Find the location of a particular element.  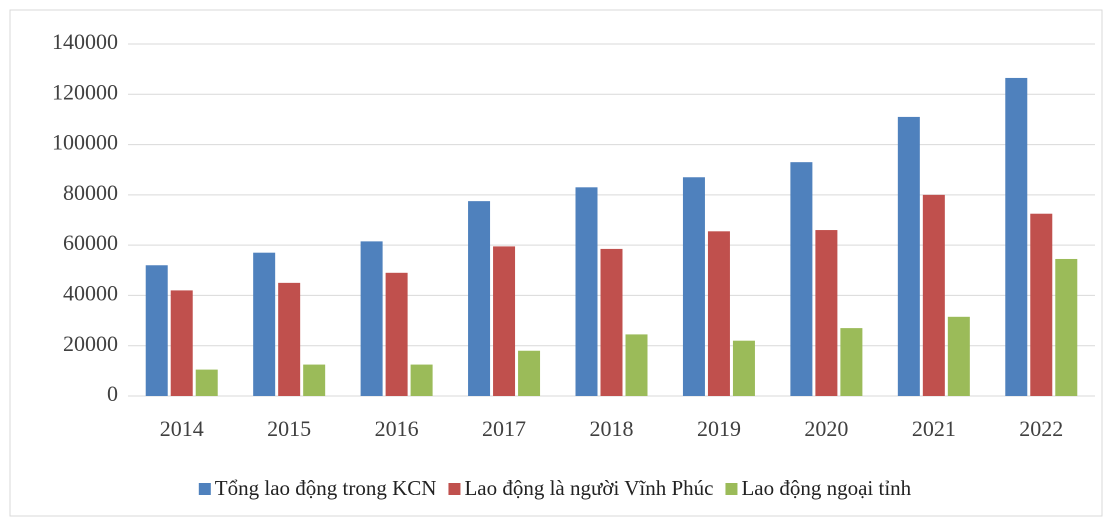

x-tick-label: 2019 is located at coordinates (719, 428).